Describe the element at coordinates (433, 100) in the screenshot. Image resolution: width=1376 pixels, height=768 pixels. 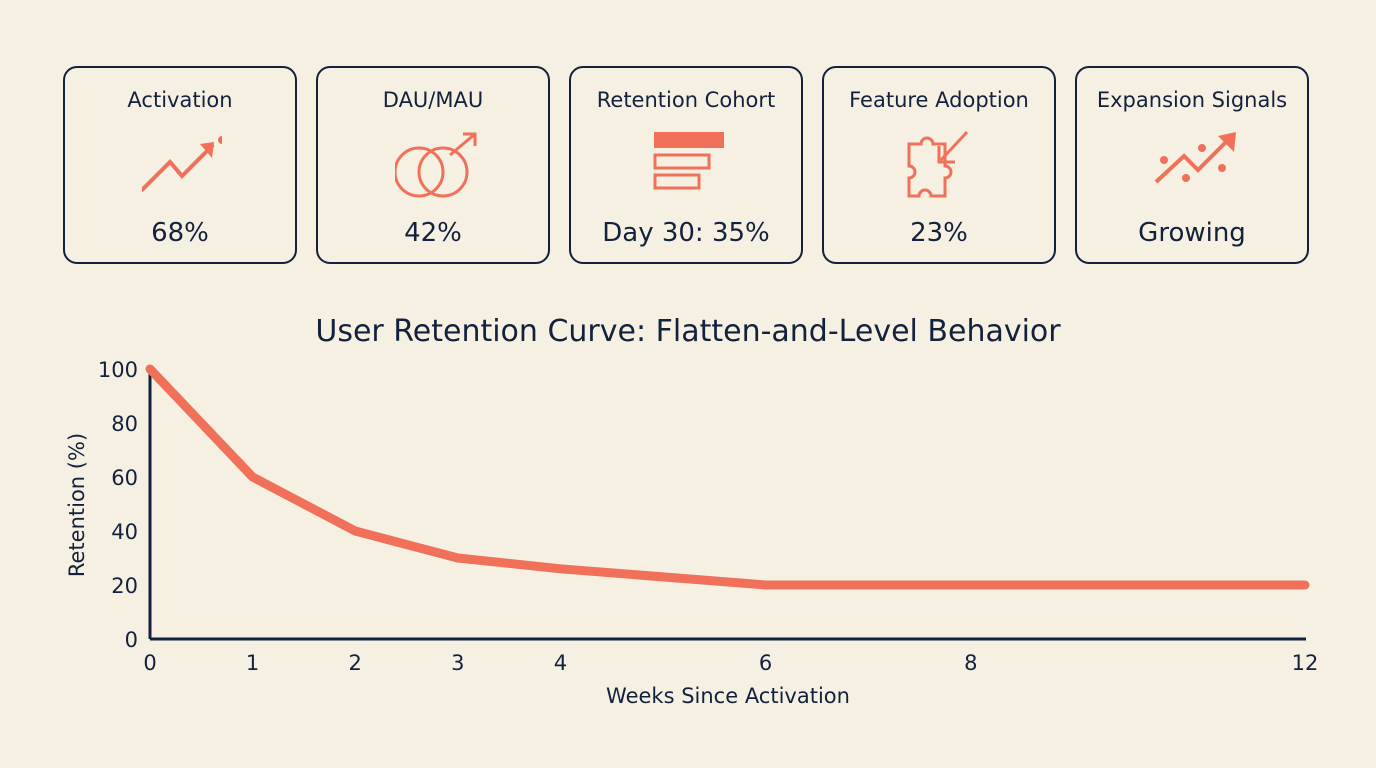
I see `card-title: DAU/MAU` at that location.